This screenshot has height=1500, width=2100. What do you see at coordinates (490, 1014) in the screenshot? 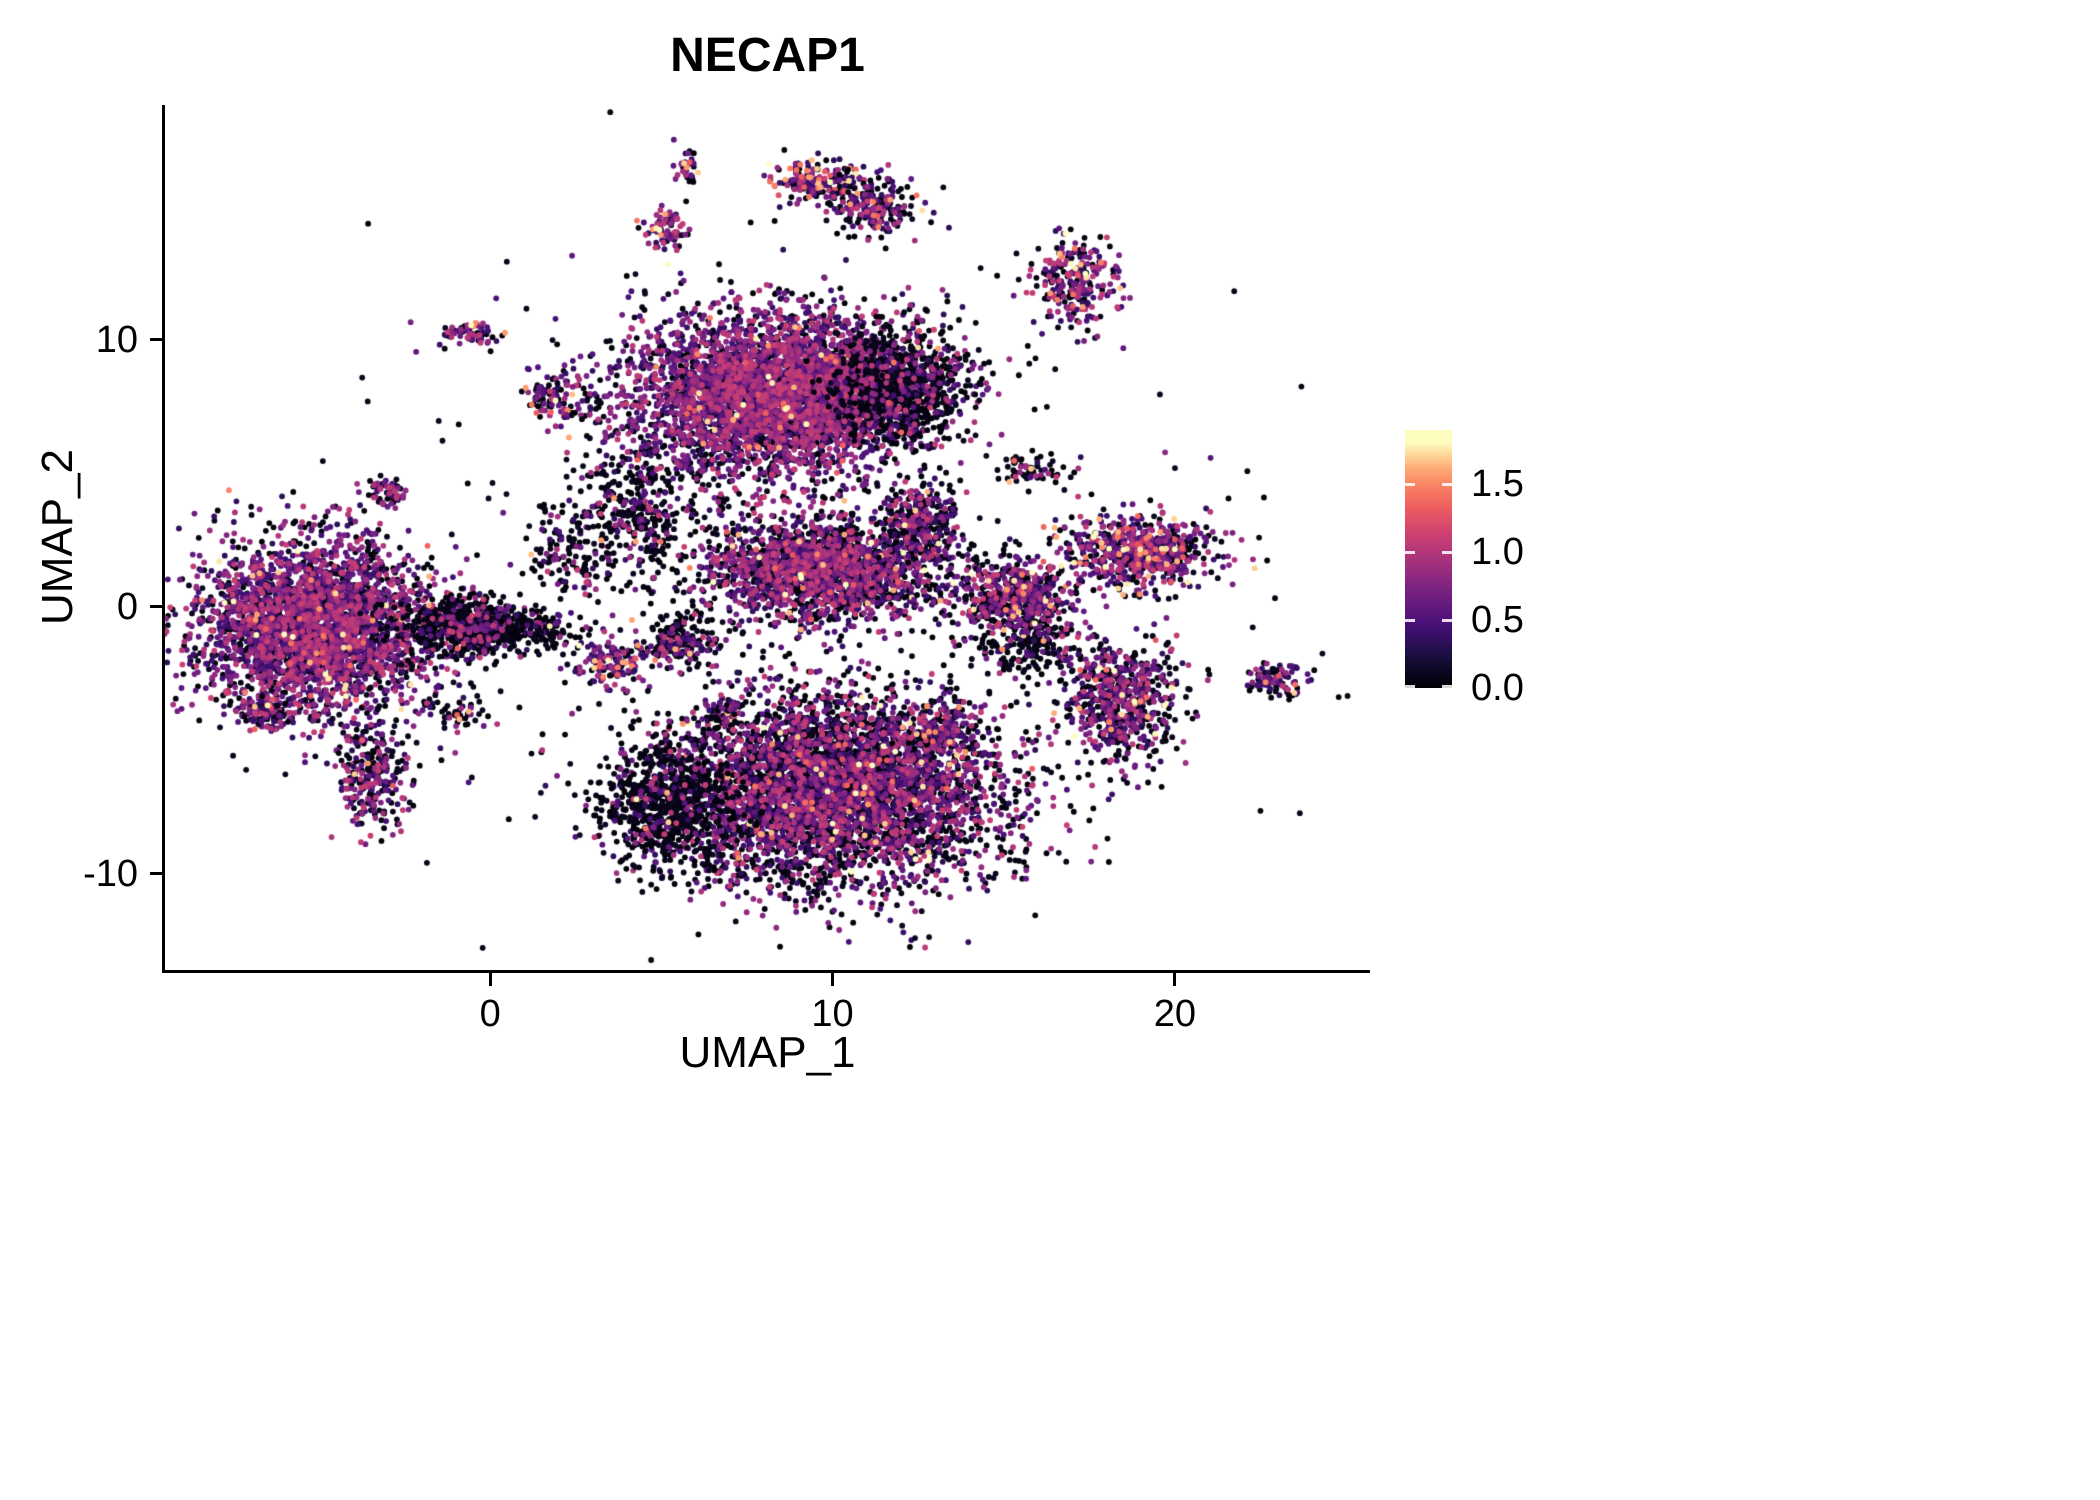
I see `x-tick-label: 0` at bounding box center [490, 1014].